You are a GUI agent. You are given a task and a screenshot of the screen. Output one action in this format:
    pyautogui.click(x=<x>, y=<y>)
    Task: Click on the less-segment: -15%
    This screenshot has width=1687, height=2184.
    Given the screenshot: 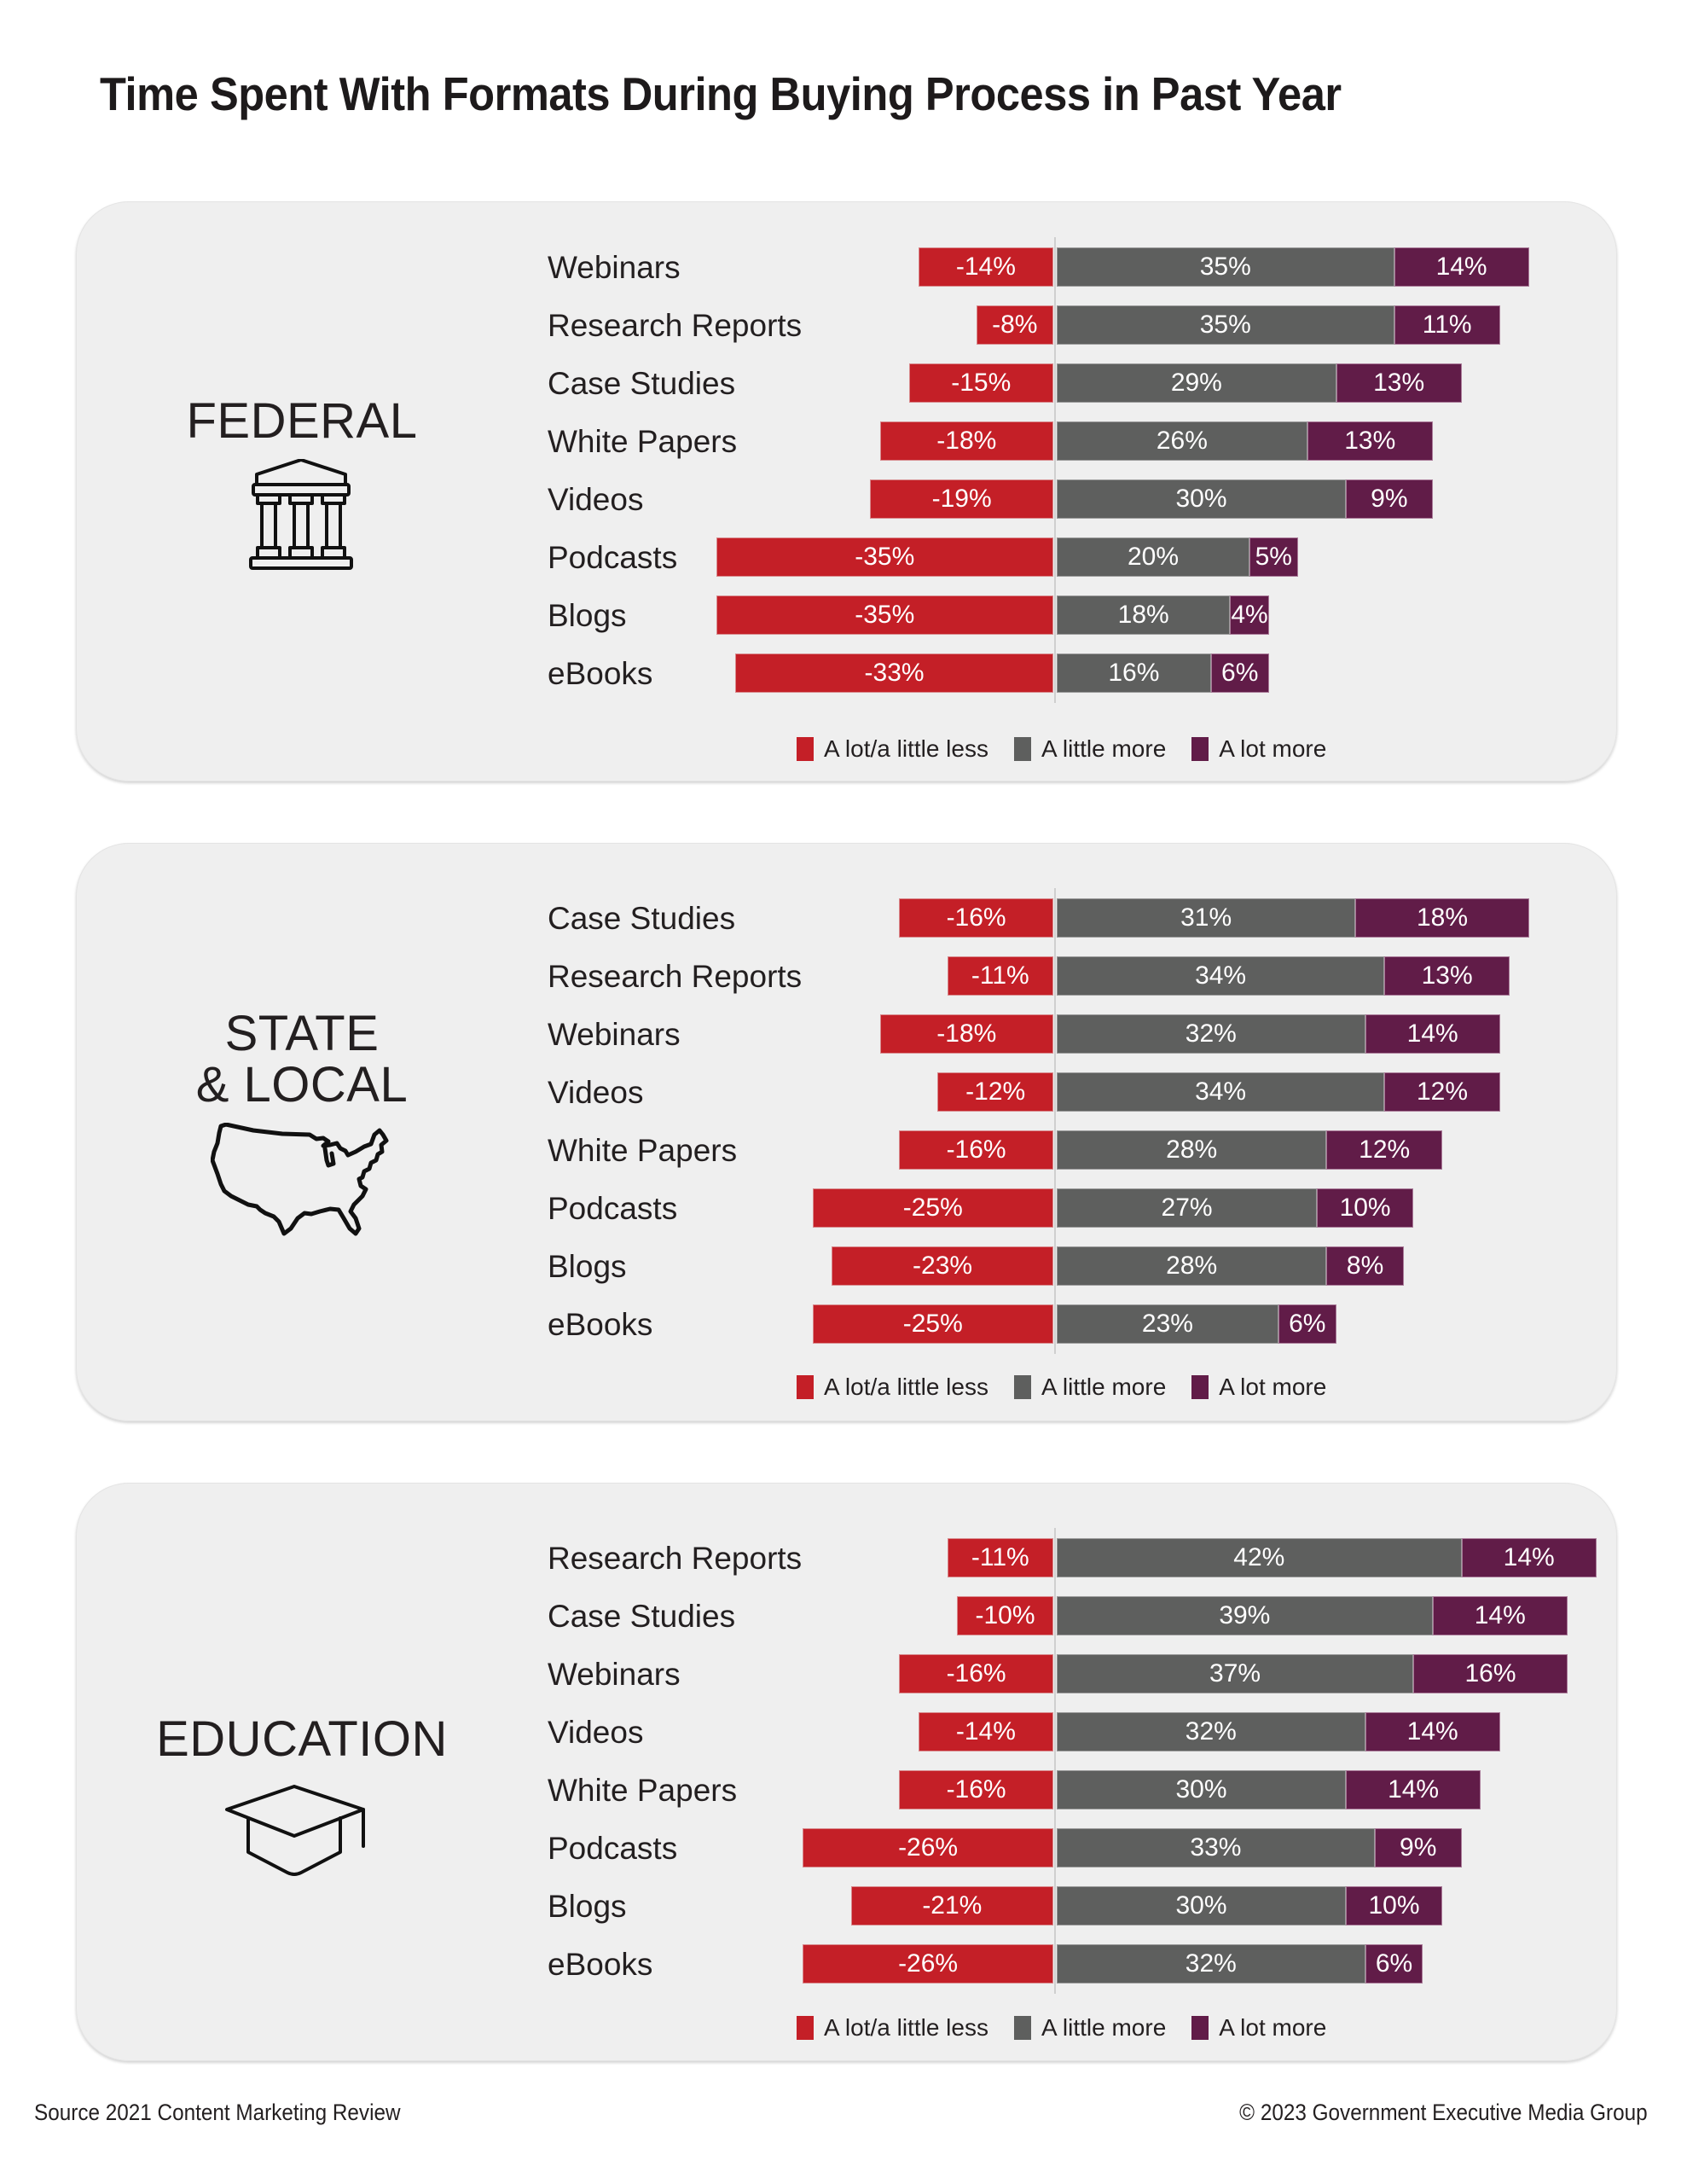 What is the action you would take?
    pyautogui.click(x=981, y=383)
    